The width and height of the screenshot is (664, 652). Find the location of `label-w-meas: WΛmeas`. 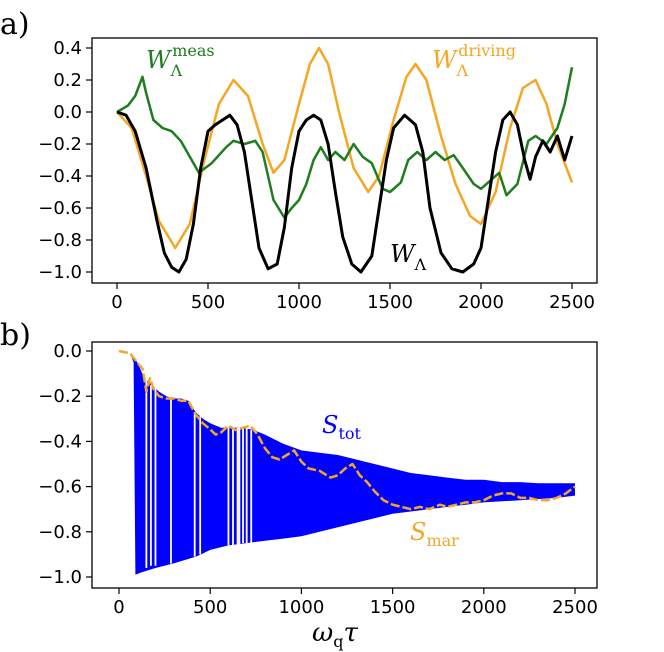

label-w-meas: WΛmeas is located at coordinates (180, 60).